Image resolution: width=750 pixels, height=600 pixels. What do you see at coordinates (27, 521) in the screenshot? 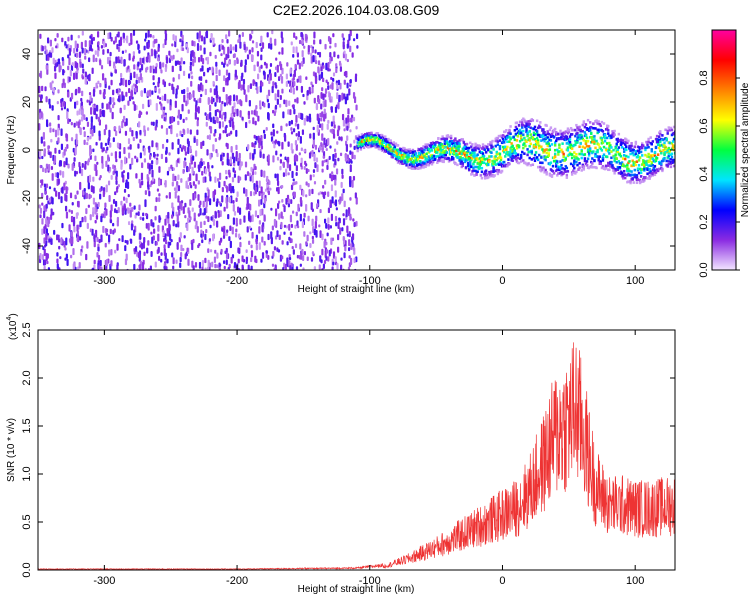
I see `y-tick-label: 0.5` at bounding box center [27, 521].